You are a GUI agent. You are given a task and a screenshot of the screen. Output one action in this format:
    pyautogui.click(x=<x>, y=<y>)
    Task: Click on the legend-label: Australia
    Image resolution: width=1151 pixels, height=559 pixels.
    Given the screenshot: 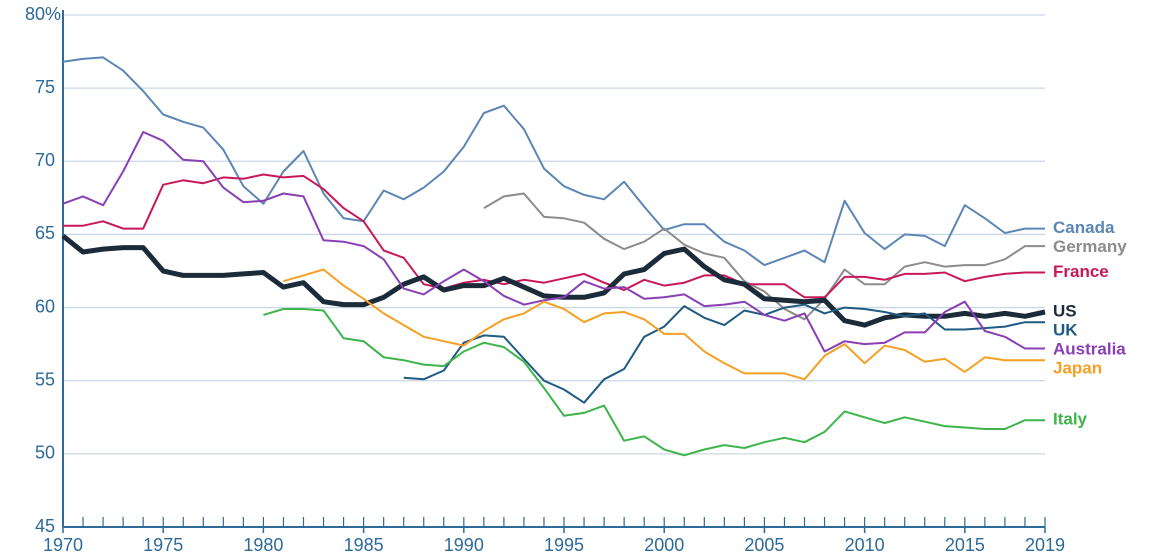 What is the action you would take?
    pyautogui.click(x=1089, y=348)
    